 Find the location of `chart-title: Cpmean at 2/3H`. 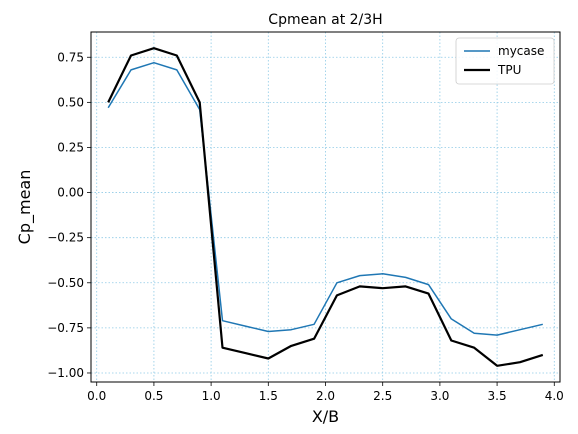

chart-title: Cpmean at 2/3H is located at coordinates (325, 20).